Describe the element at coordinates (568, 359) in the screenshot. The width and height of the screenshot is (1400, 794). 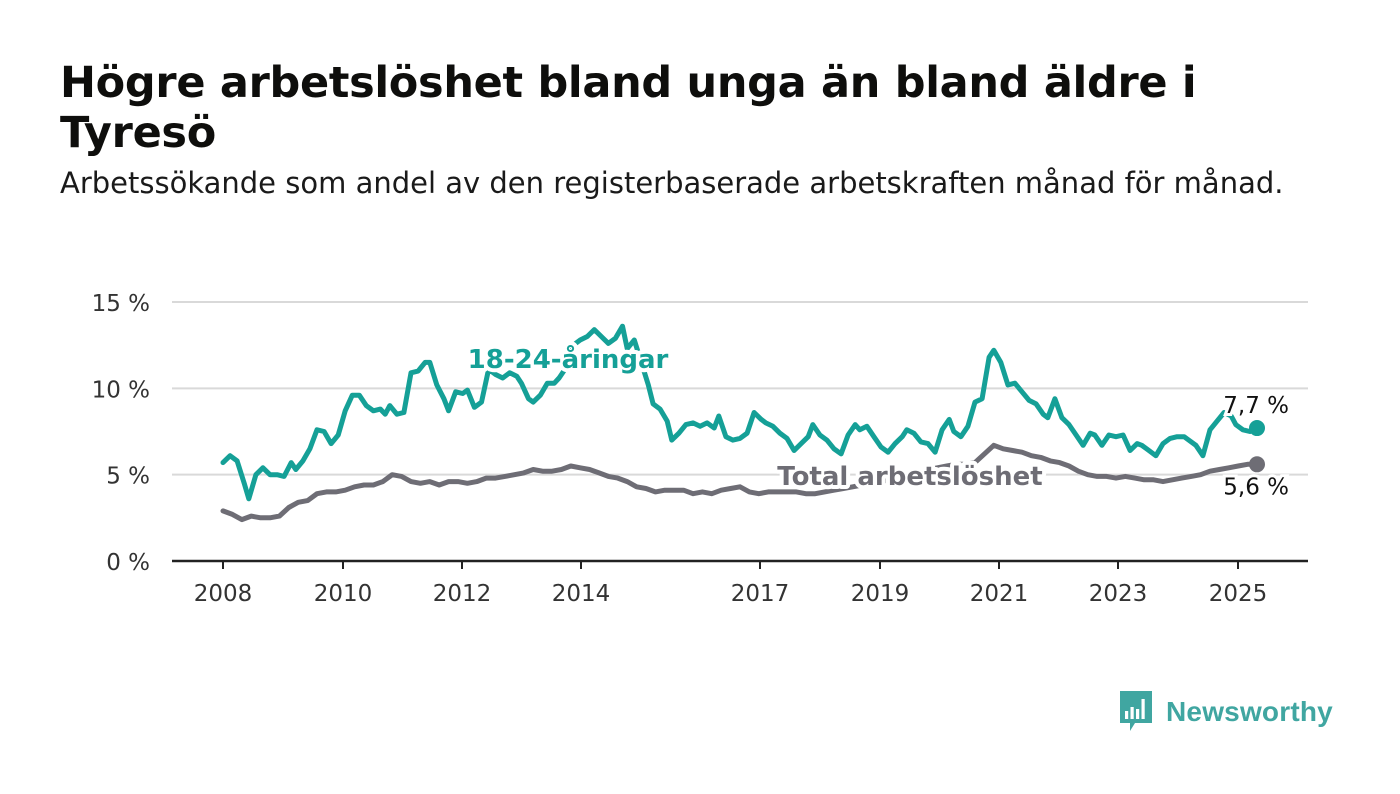
I see `series-label-youth: 18-24-åringar` at that location.